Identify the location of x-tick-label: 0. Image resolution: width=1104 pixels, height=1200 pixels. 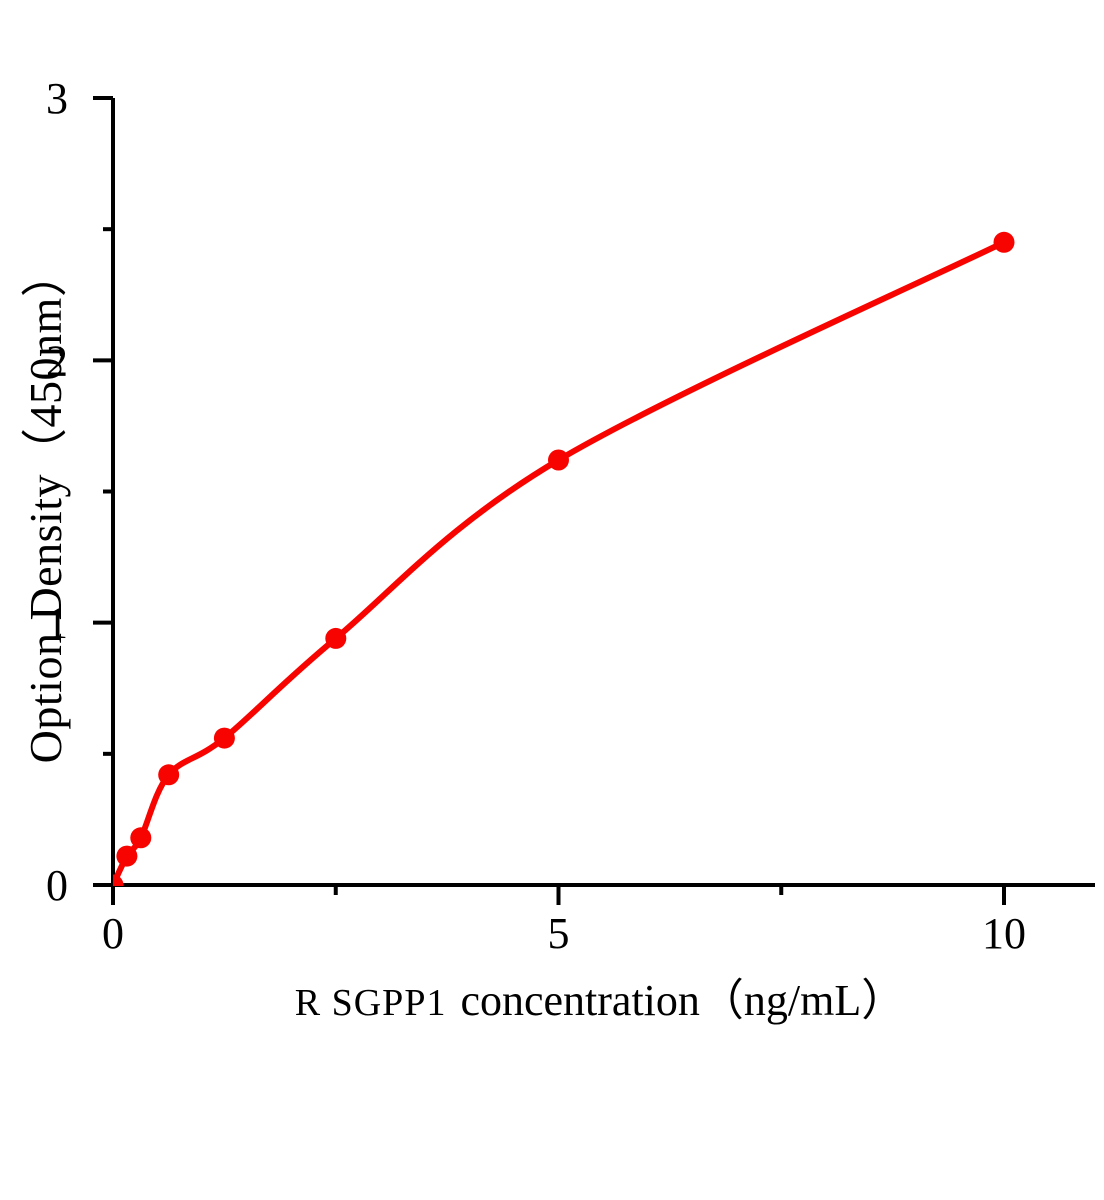
(113, 933).